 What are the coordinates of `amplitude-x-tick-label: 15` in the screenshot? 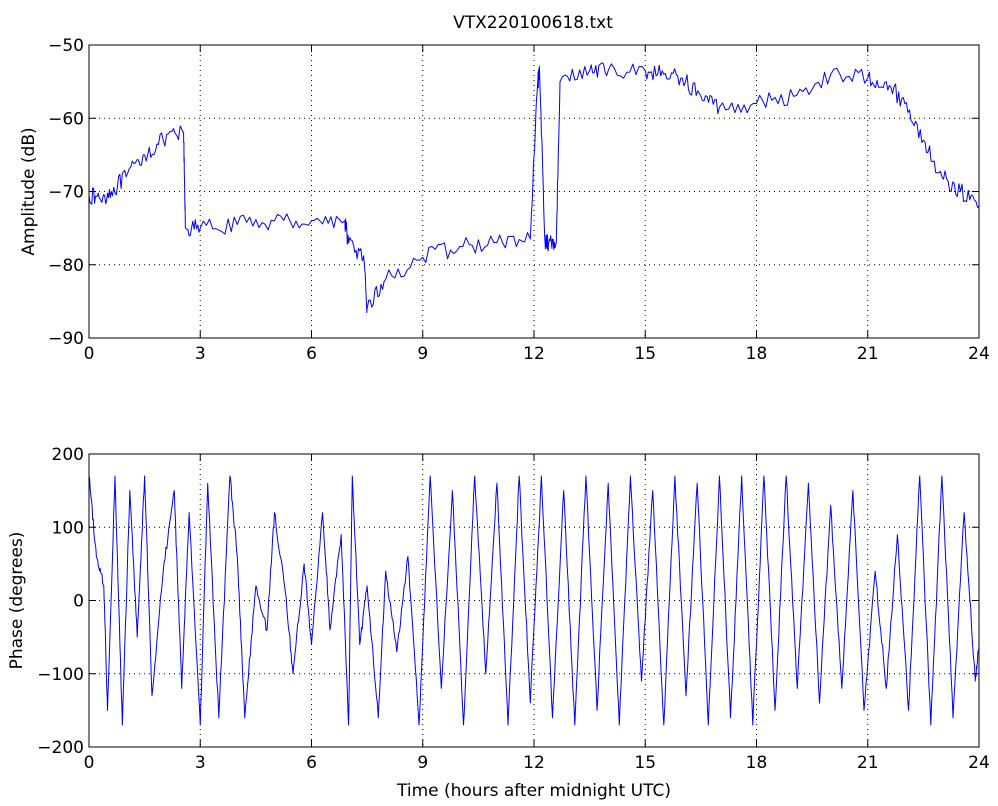 It's located at (645, 354).